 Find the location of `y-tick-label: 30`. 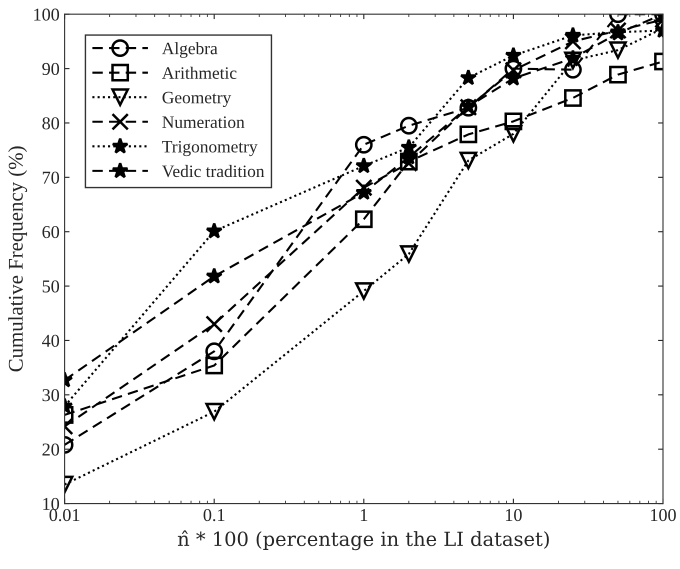

y-tick-label: 30 is located at coordinates (51, 395).